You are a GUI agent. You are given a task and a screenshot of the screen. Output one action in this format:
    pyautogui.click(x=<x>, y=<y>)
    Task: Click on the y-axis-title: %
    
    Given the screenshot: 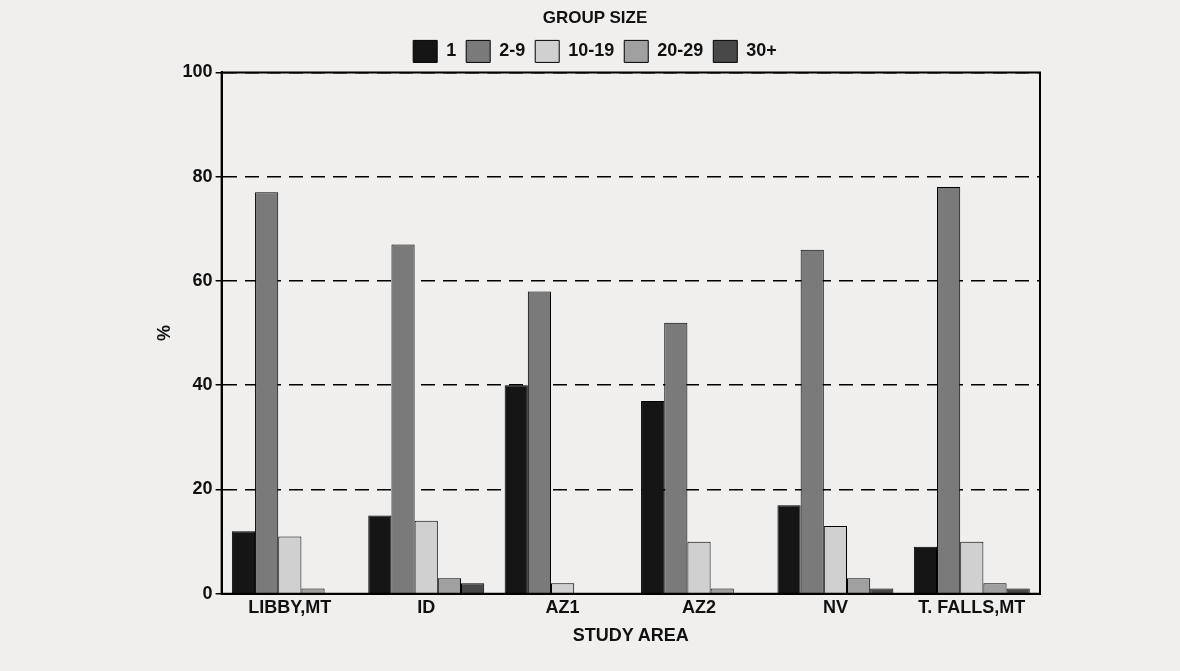 What is the action you would take?
    pyautogui.click(x=163, y=333)
    